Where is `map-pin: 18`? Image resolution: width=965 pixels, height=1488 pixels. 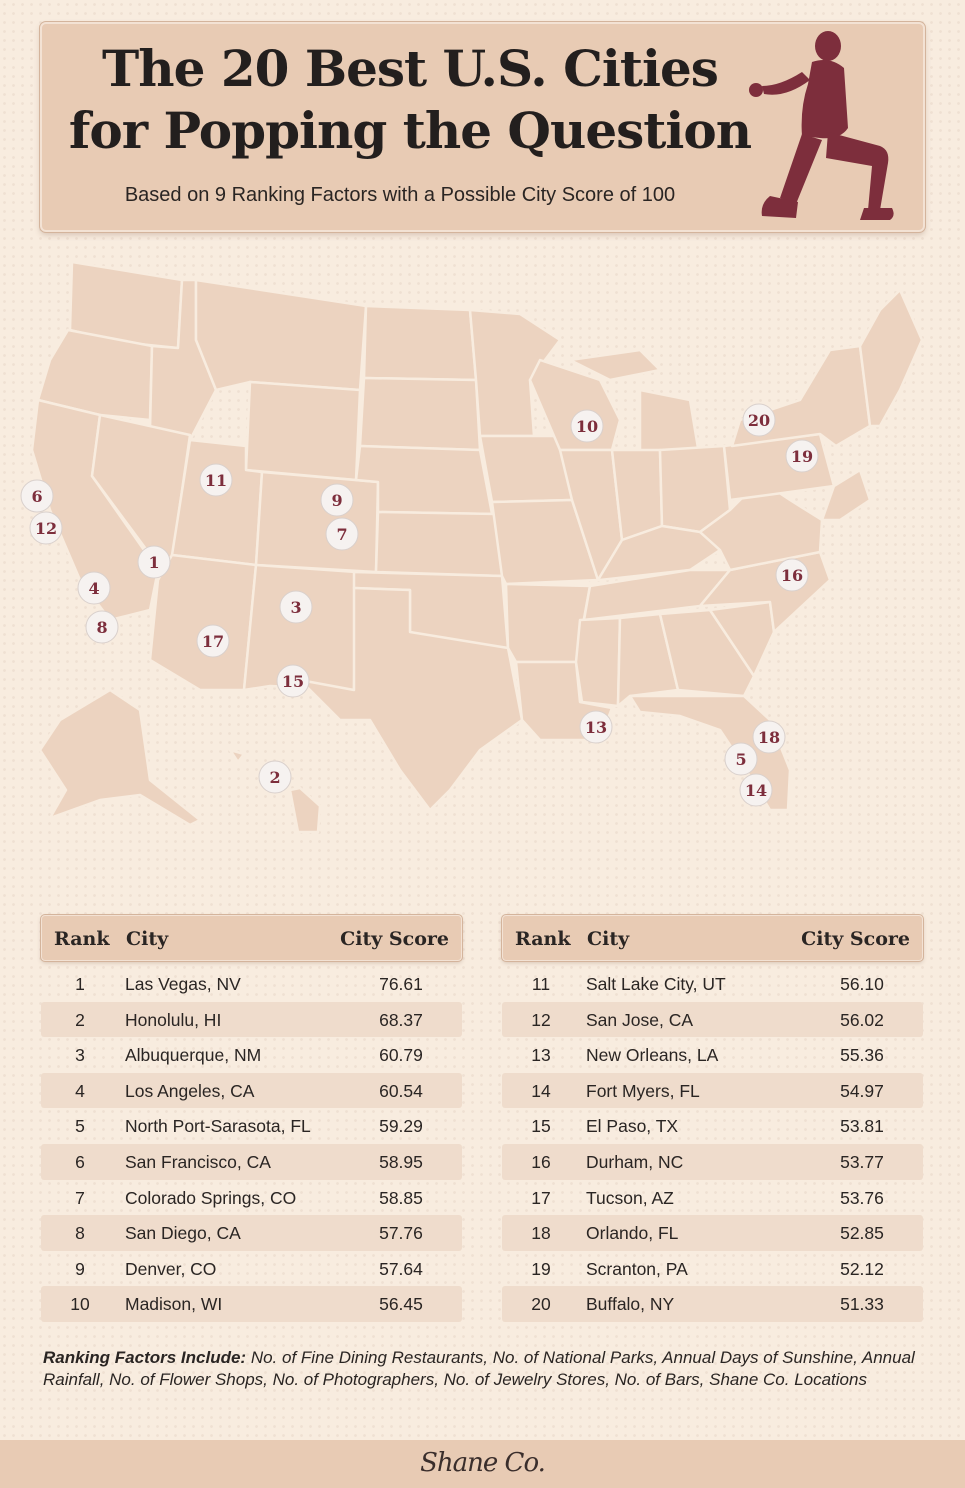
map-pin: 18 is located at coordinates (769, 737).